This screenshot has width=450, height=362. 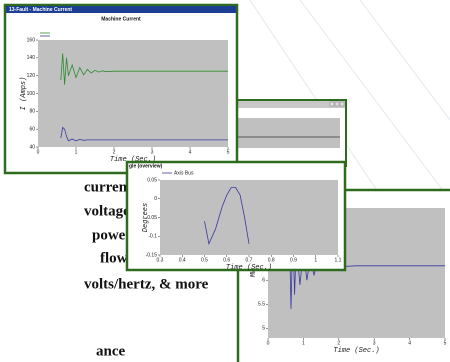 I want to click on slide-line: ance, so click(x=111, y=351).